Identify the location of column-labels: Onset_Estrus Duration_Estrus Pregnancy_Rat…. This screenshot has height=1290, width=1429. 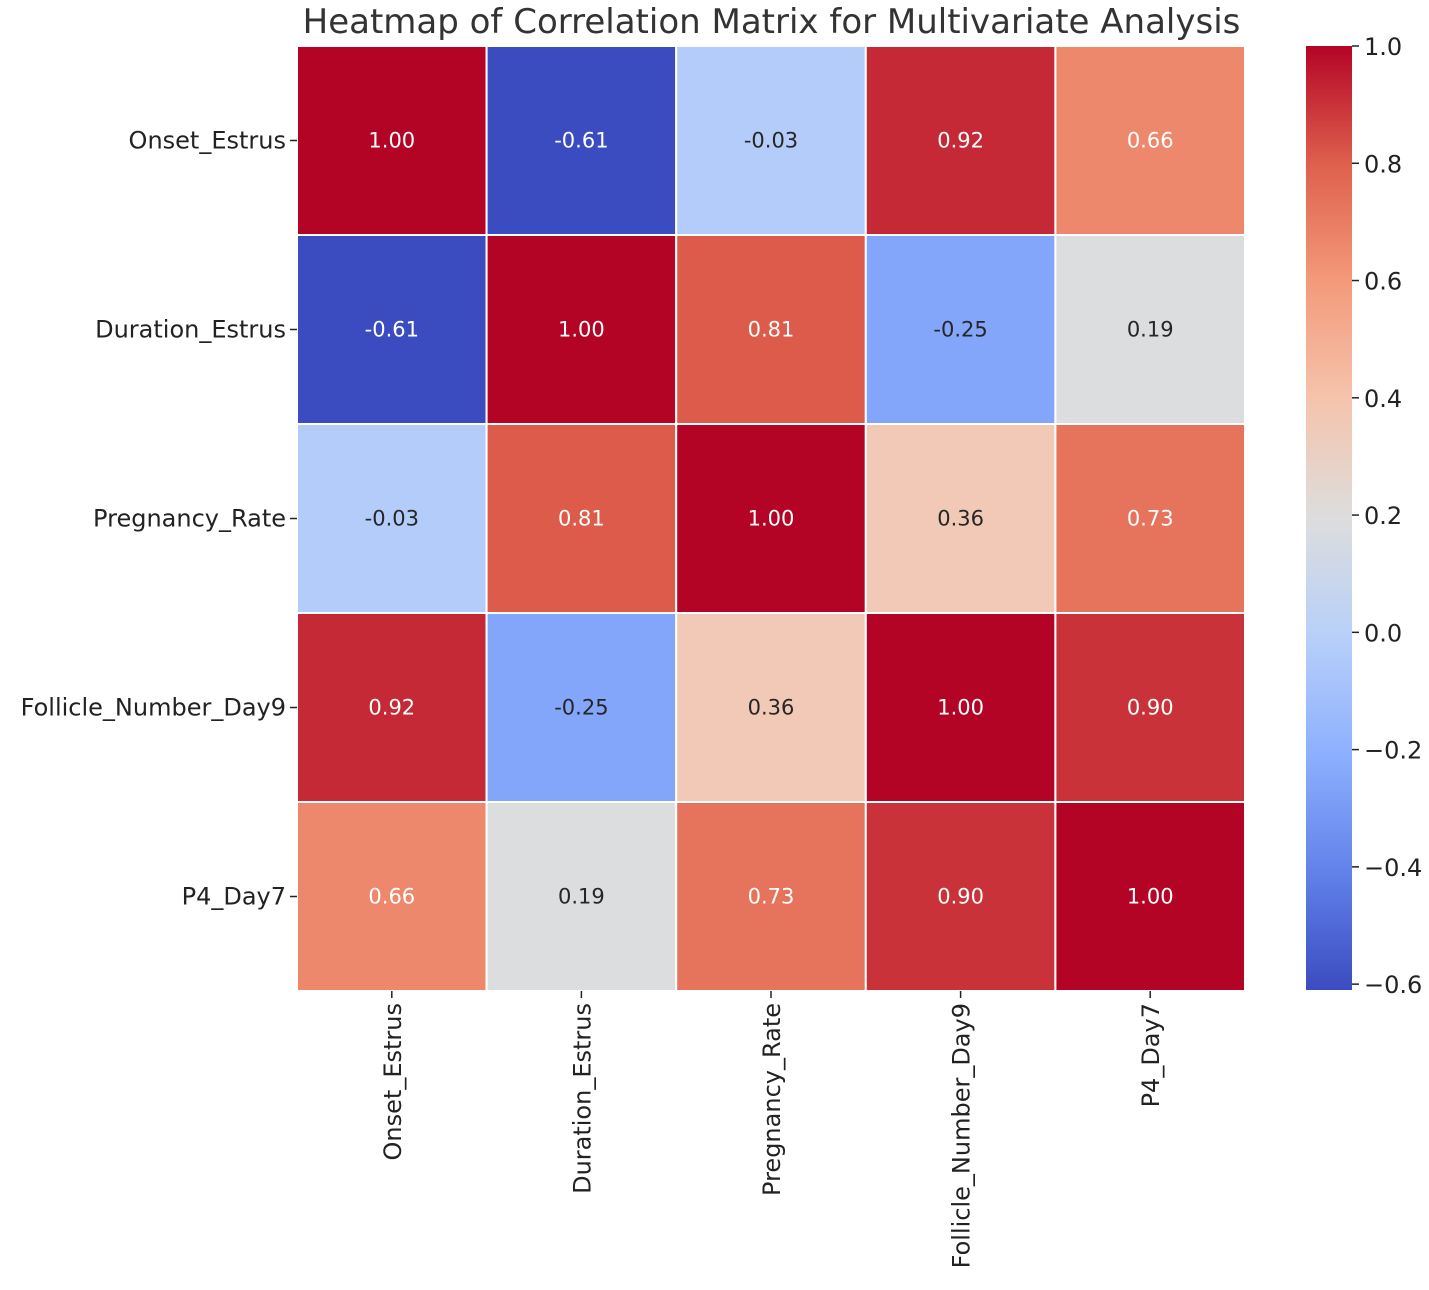
(772, 1129).